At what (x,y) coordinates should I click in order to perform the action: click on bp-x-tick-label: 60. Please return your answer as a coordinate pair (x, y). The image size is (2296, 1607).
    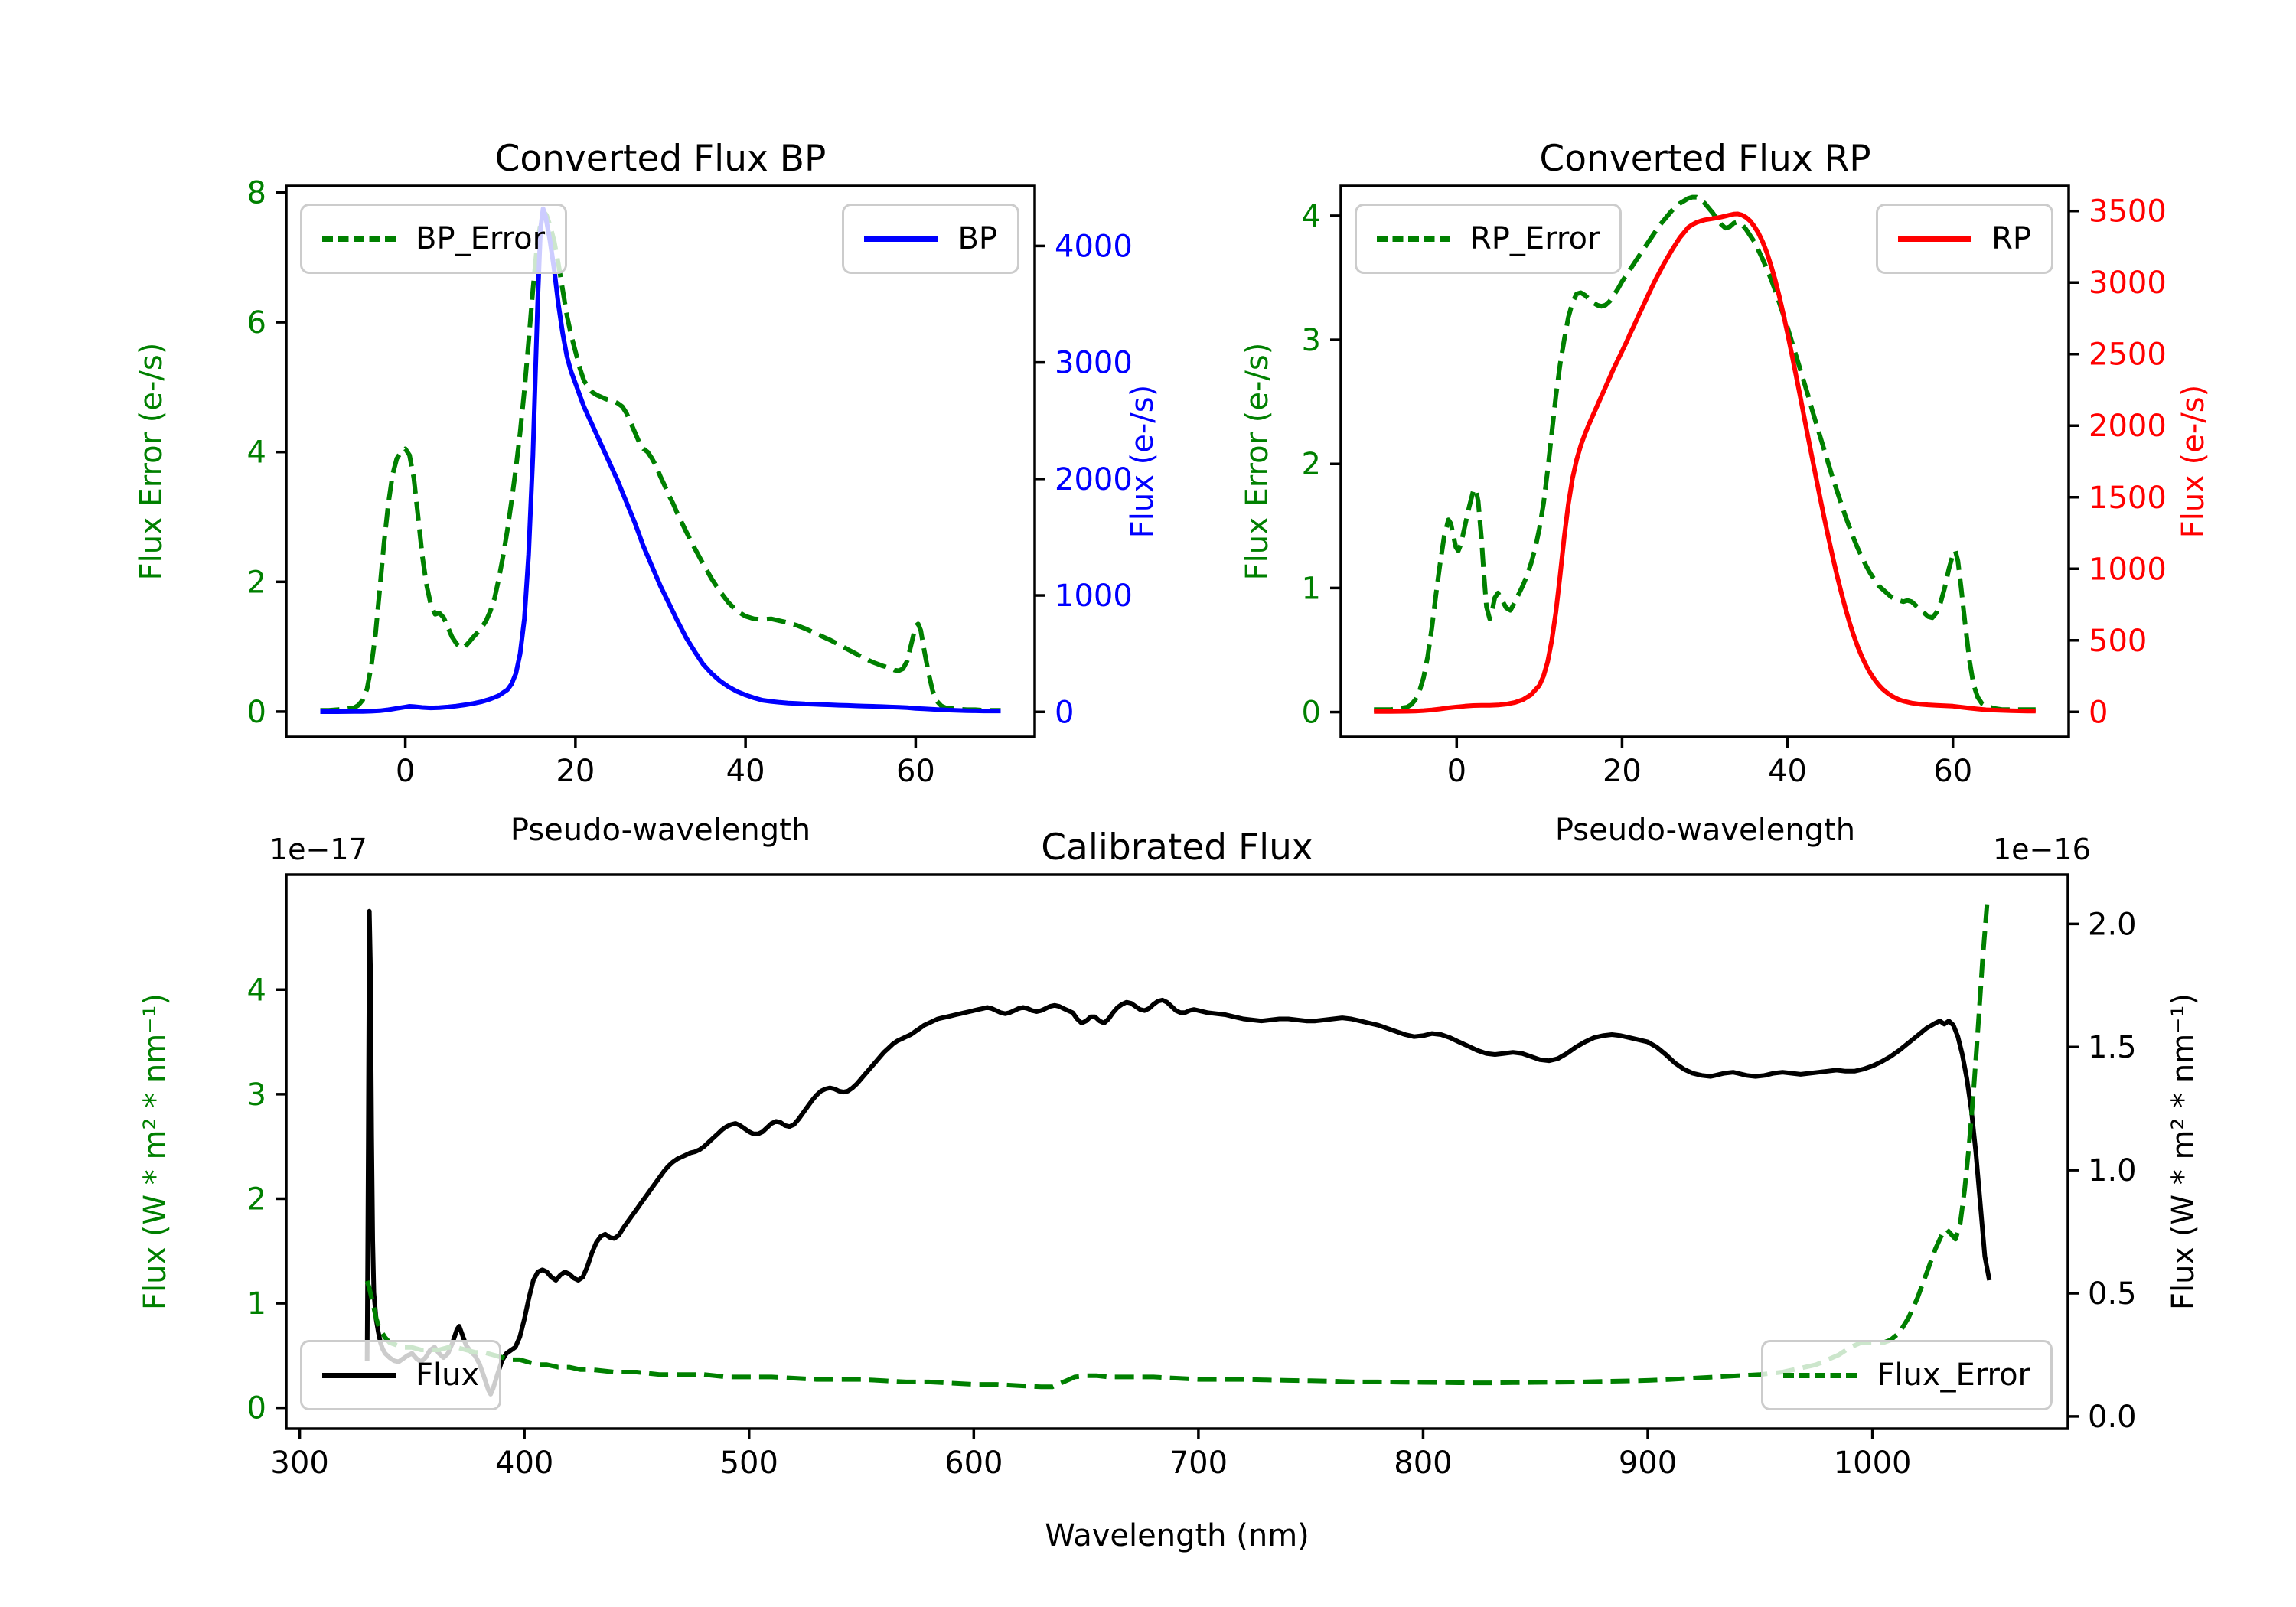
    Looking at the image, I should click on (915, 772).